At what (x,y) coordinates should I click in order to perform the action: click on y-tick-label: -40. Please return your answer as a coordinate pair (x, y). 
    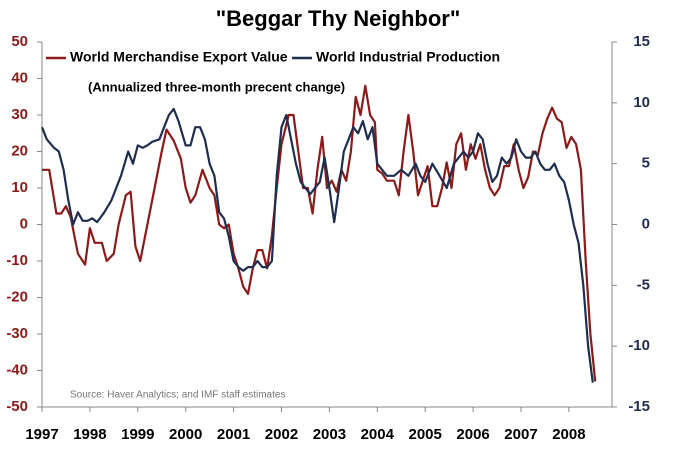
    Looking at the image, I should click on (17, 369).